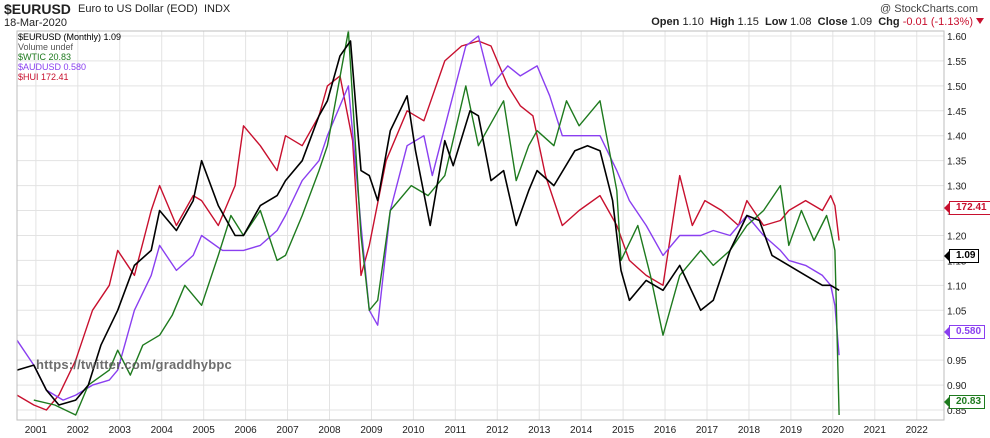 The height and width of the screenshot is (438, 990). I want to click on x-tick-label: 2012, so click(497, 430).